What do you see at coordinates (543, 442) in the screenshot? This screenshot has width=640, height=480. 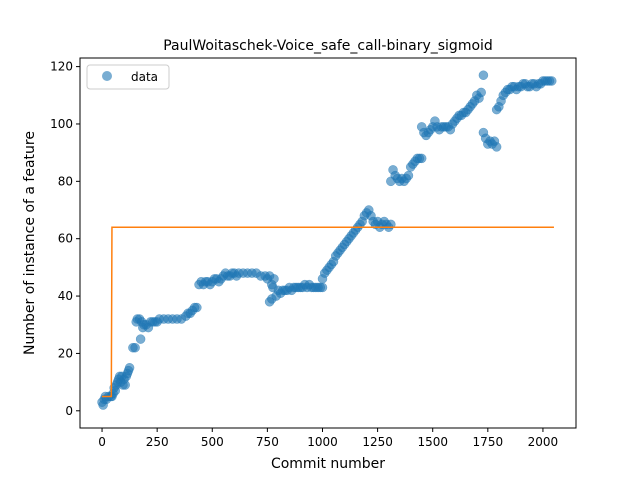 I see `x-tick-label: 2000` at bounding box center [543, 442].